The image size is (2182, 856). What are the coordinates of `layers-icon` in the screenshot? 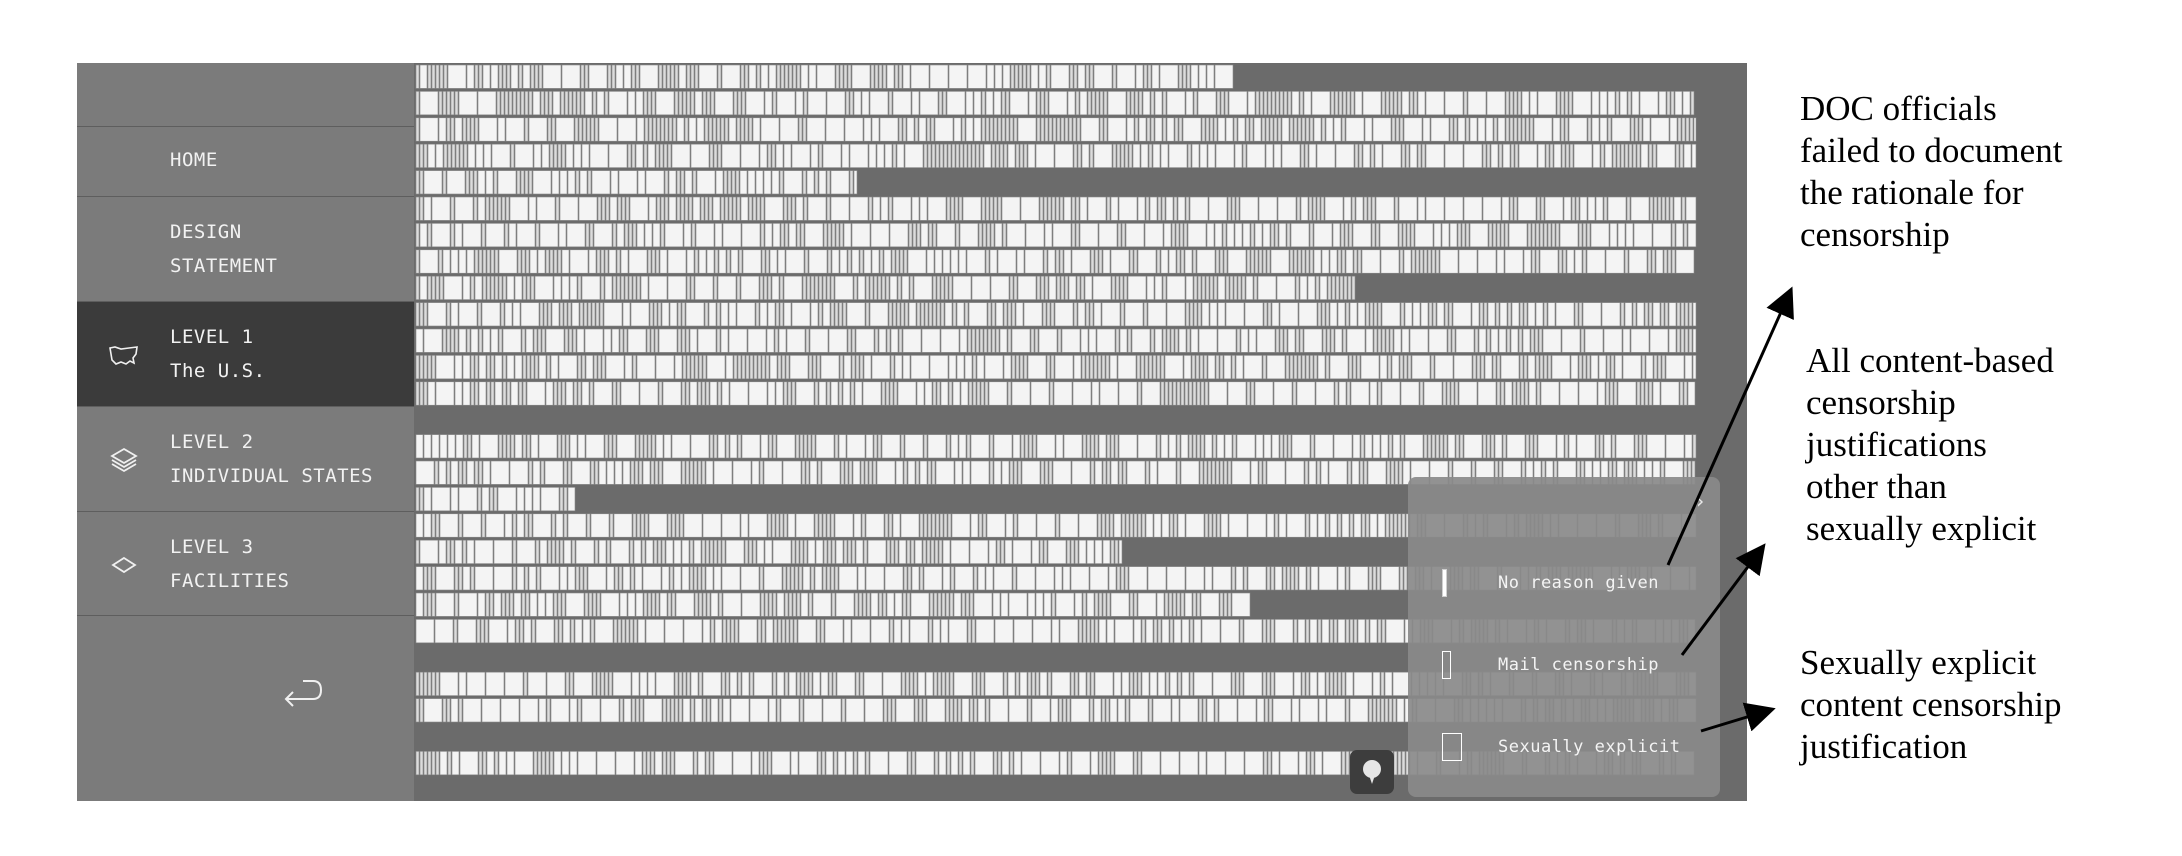 It's located at (124, 460).